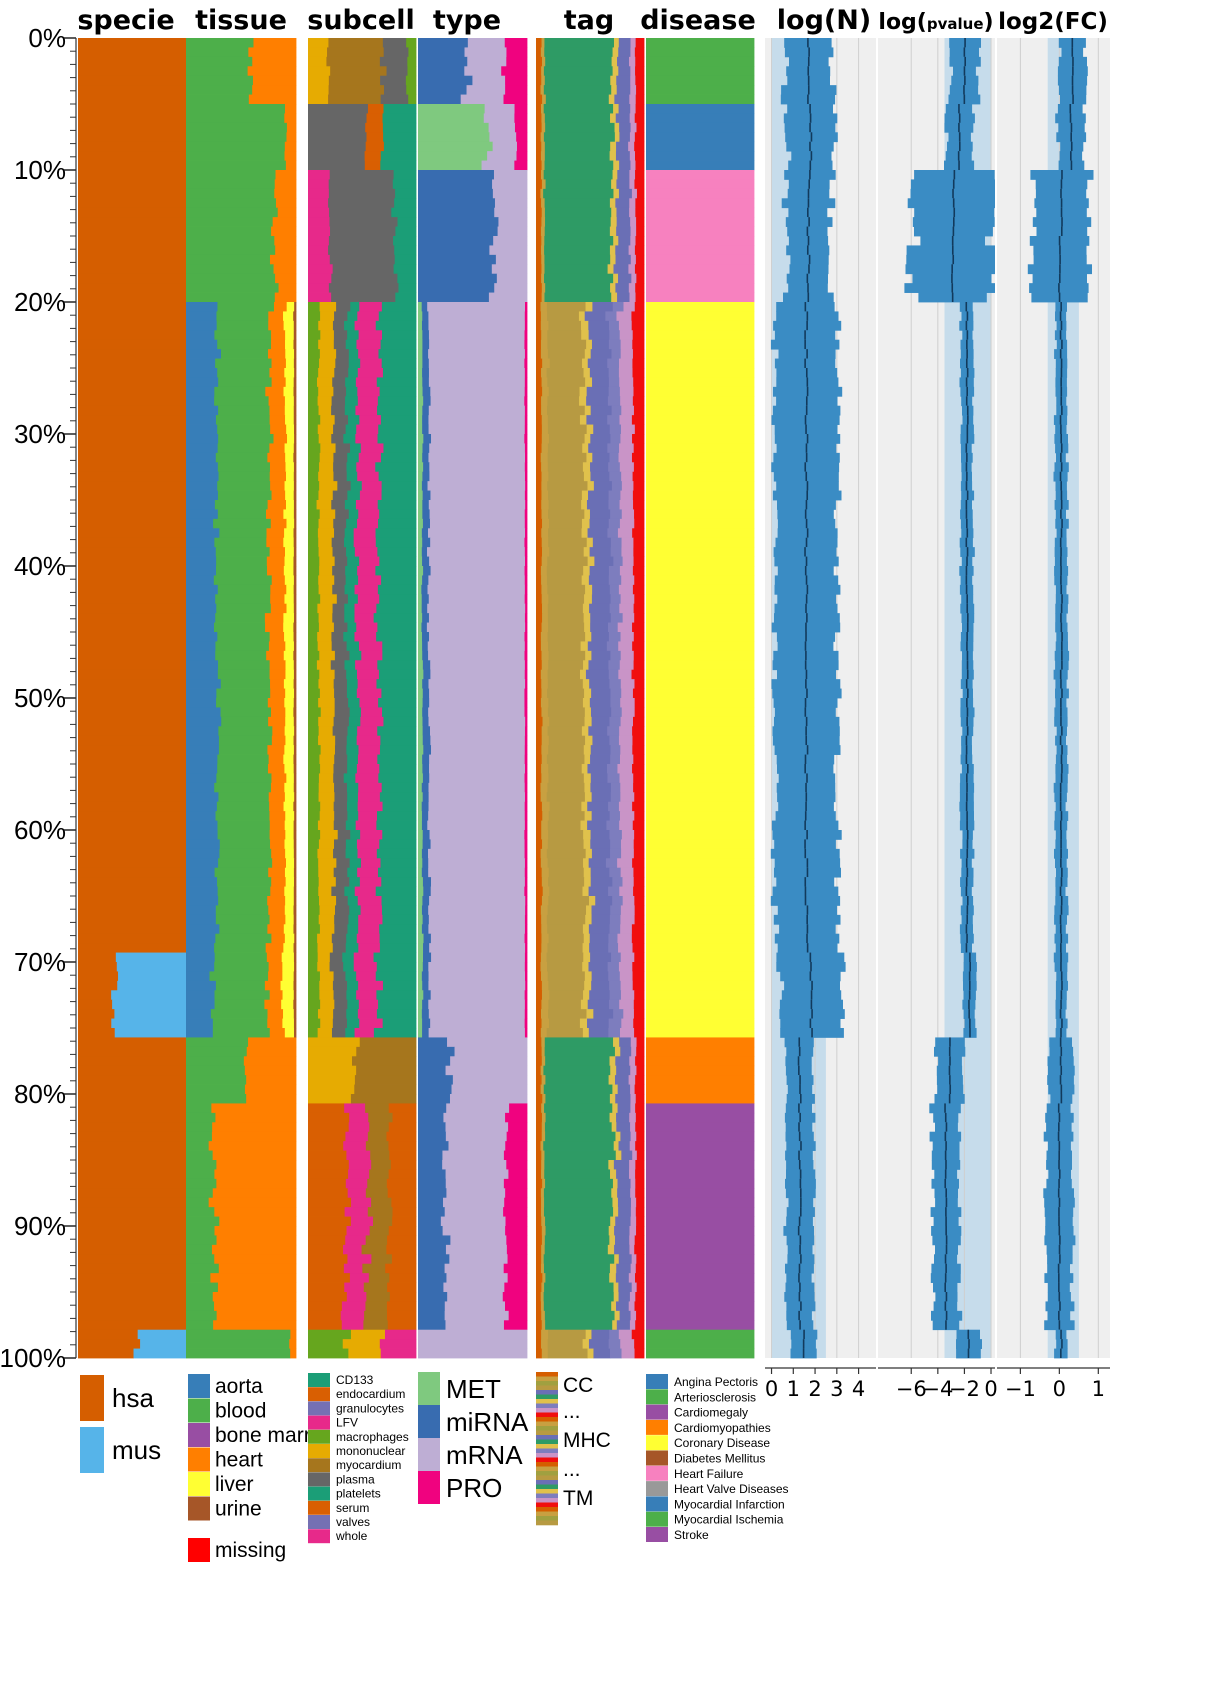  Describe the element at coordinates (547, 1464) in the screenshot. I see `legend-swatch` at that location.